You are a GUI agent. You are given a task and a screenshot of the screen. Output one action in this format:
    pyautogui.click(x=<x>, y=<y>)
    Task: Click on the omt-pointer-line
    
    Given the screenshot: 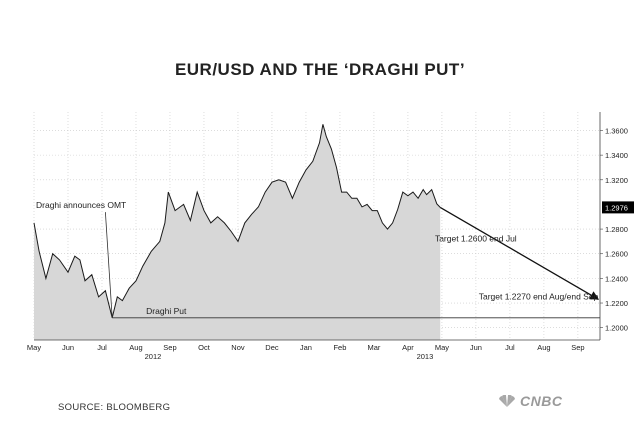 What is the action you would take?
    pyautogui.click(x=108, y=265)
    